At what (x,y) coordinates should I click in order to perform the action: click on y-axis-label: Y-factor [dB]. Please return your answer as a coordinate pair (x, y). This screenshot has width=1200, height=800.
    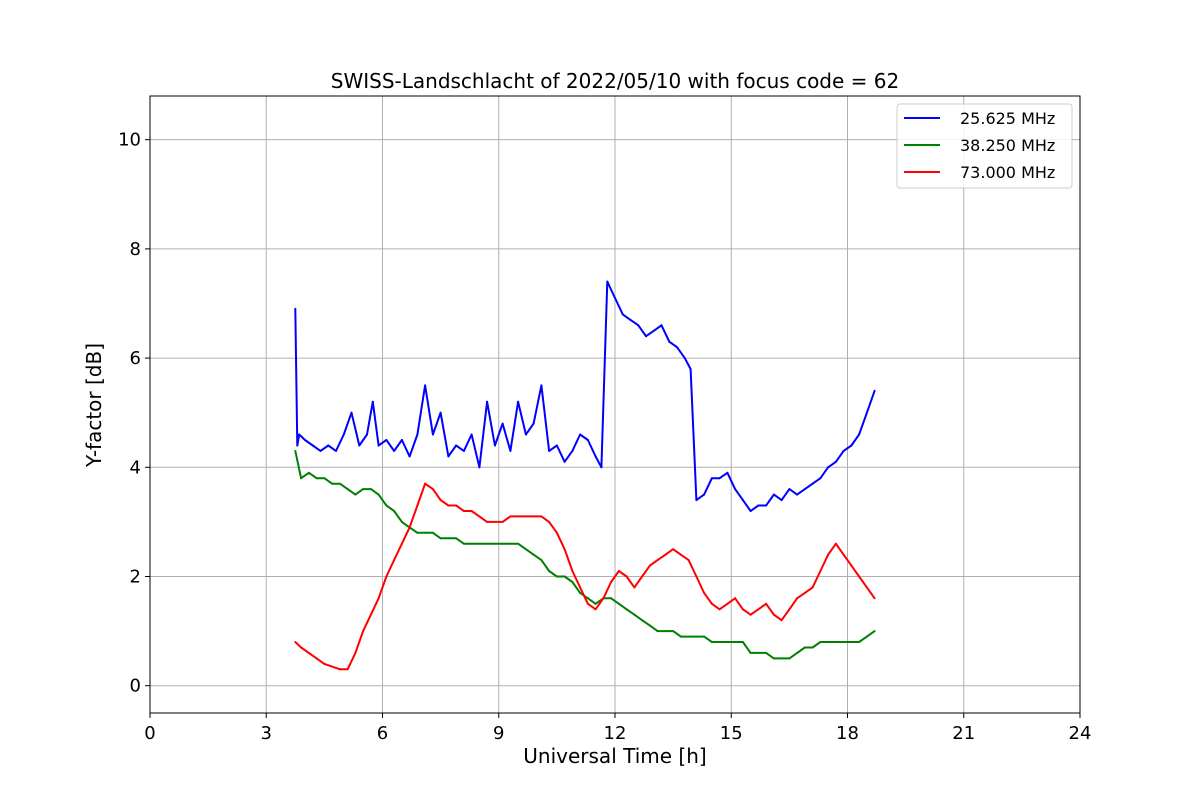
    Looking at the image, I should click on (94, 405).